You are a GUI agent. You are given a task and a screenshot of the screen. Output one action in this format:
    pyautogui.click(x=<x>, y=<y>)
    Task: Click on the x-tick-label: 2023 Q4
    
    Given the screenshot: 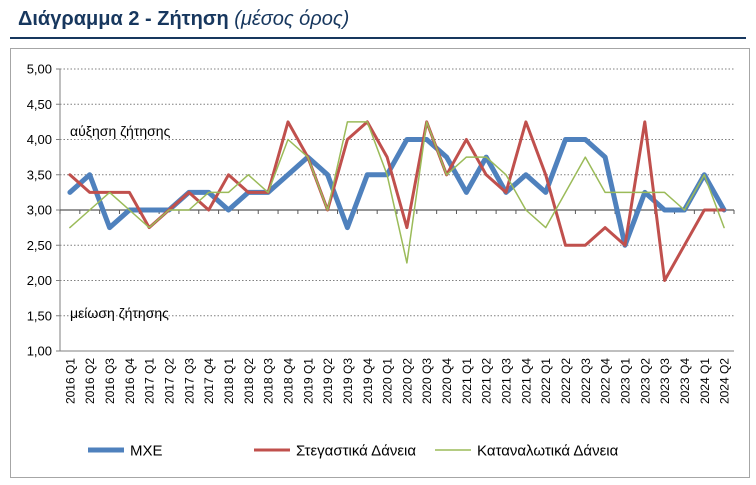 What is the action you would take?
    pyautogui.click(x=685, y=381)
    